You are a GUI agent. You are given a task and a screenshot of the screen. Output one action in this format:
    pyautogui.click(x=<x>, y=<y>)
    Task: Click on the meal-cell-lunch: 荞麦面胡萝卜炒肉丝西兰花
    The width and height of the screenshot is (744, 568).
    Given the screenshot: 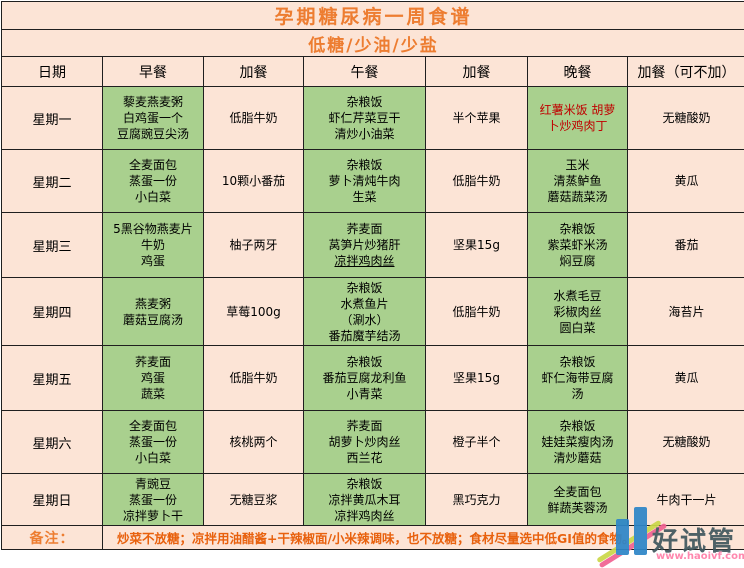 What is the action you would take?
    pyautogui.click(x=365, y=442)
    